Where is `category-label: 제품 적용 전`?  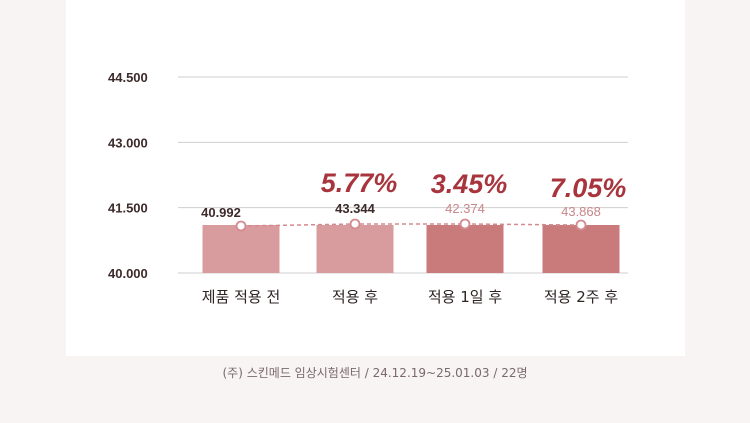 category-label: 제품 적용 전 is located at coordinates (241, 297).